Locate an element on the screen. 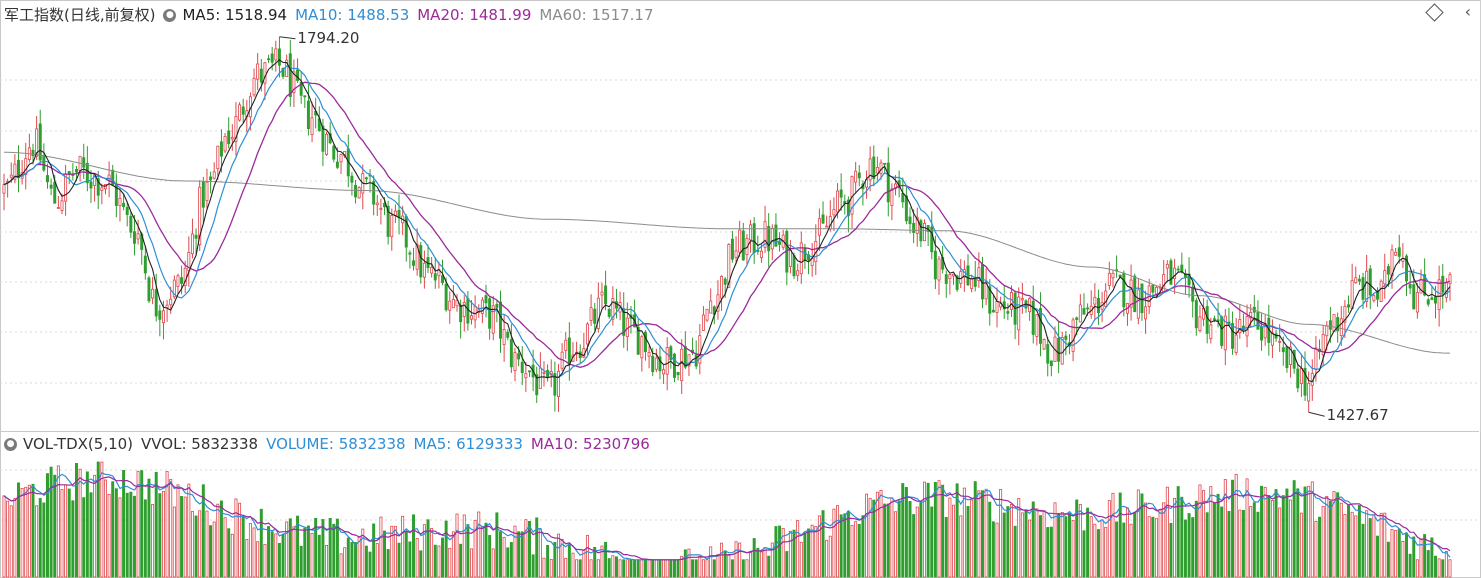  pane-divider is located at coordinates (739, 431).